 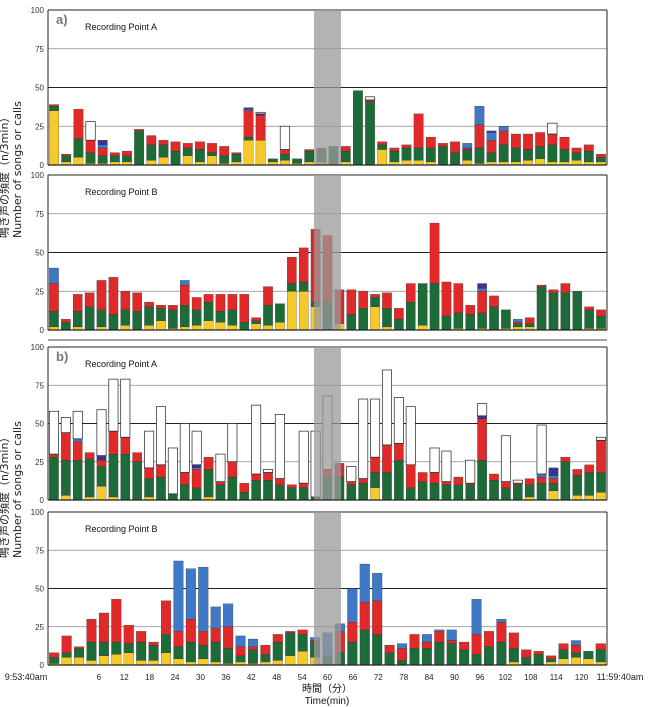 What do you see at coordinates (454, 677) in the screenshot?
I see `x-tick-label: 90` at bounding box center [454, 677].